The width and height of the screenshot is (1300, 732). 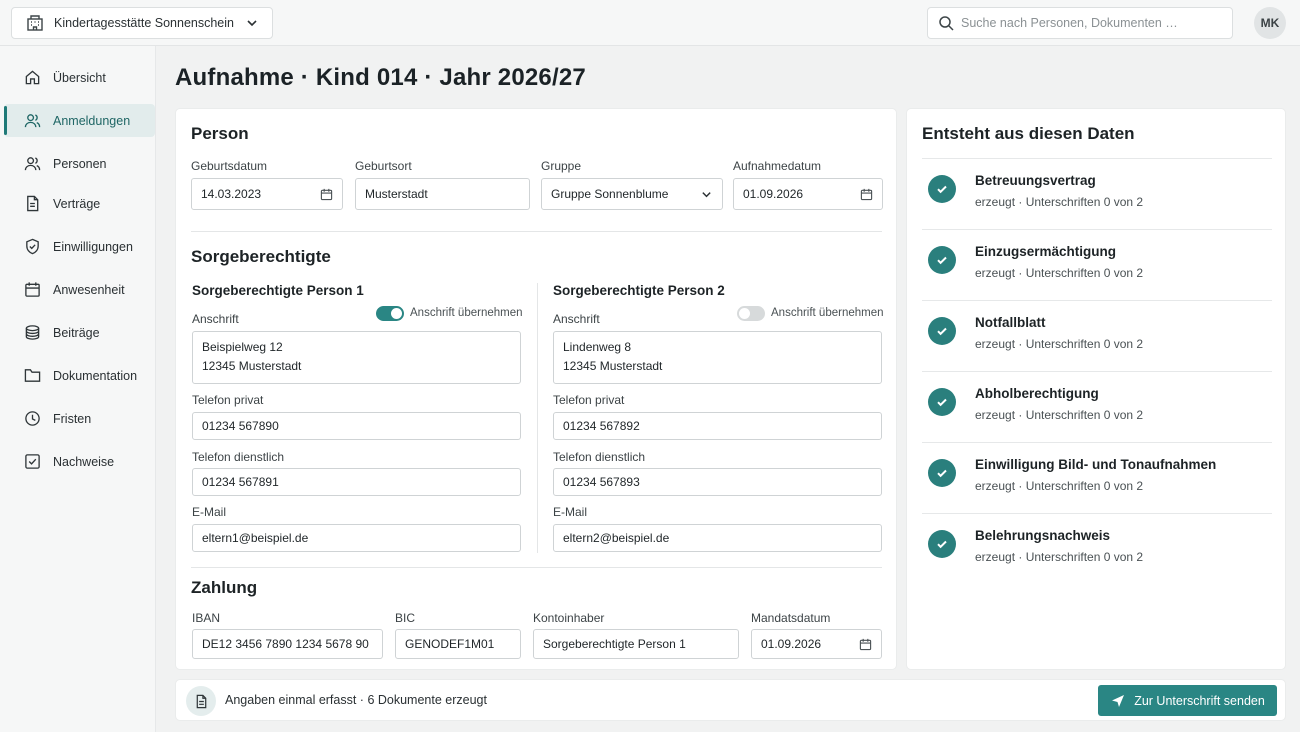 What do you see at coordinates (93, 246) in the screenshot?
I see `sidebar-item-label: Einwilligungen` at bounding box center [93, 246].